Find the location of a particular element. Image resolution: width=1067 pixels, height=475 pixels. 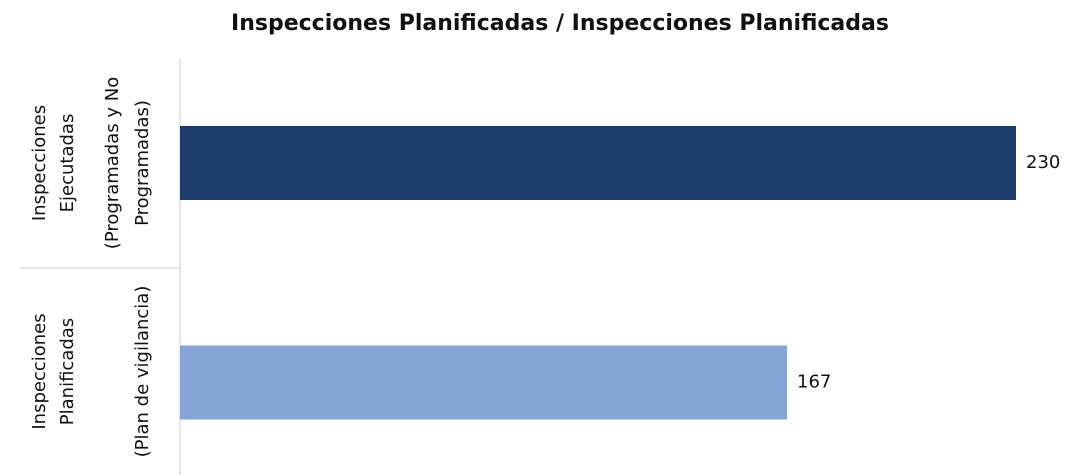

category-label: (Plan de vigilancia) is located at coordinates (142, 372).